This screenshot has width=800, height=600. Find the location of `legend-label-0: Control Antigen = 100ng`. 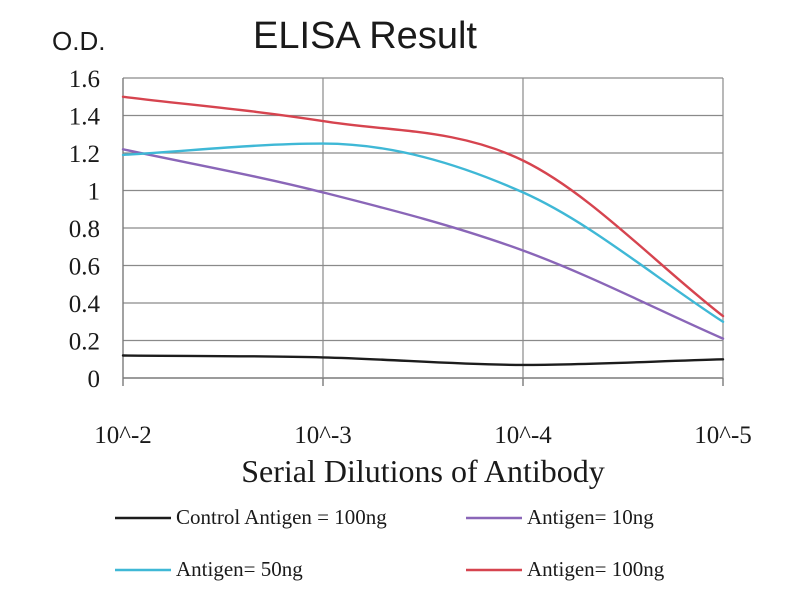

legend-label-0: Control Antigen = 100ng is located at coordinates (281, 517).